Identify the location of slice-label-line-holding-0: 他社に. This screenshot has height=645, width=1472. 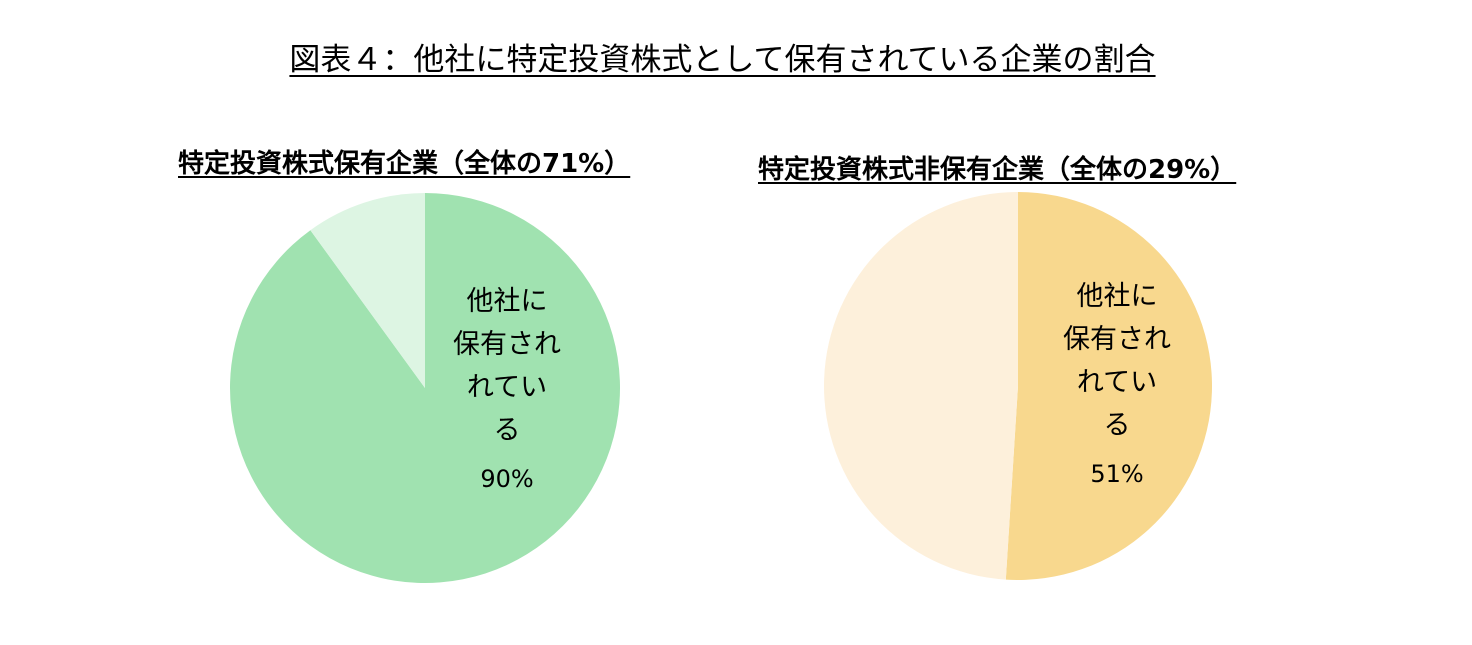
(507, 301).